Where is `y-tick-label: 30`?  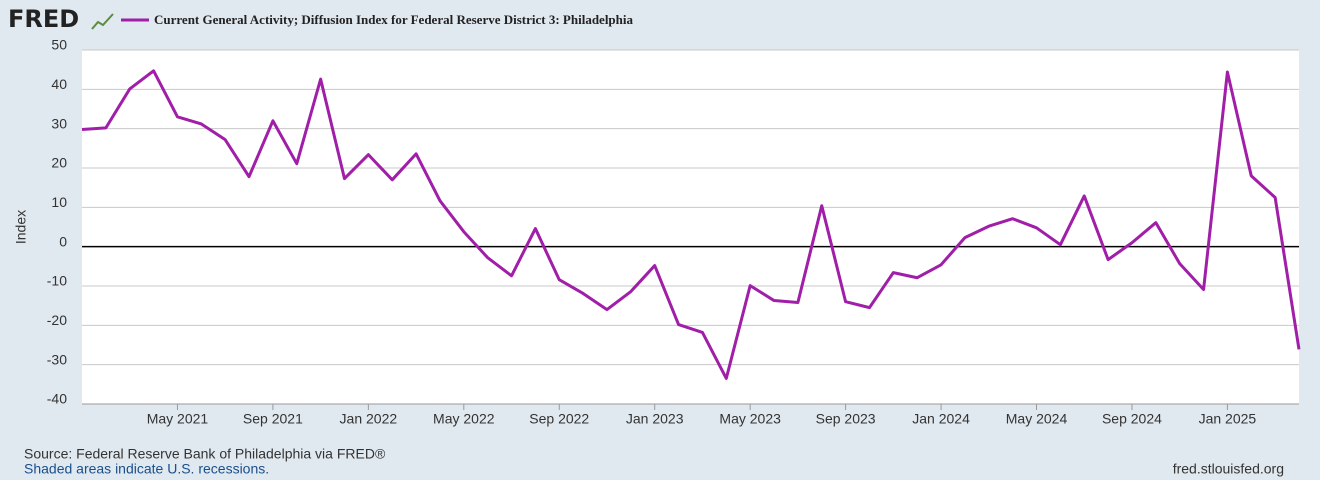 y-tick-label: 30 is located at coordinates (59, 123).